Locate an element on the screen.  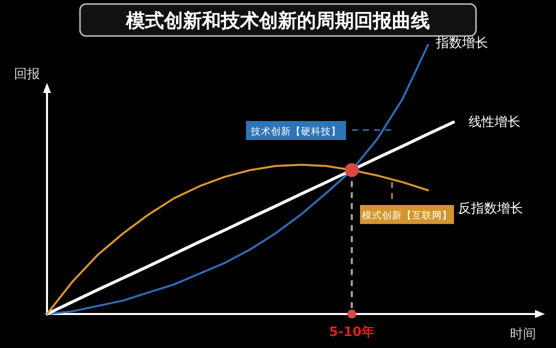
series-label: 指数增长 is located at coordinates (461, 43).